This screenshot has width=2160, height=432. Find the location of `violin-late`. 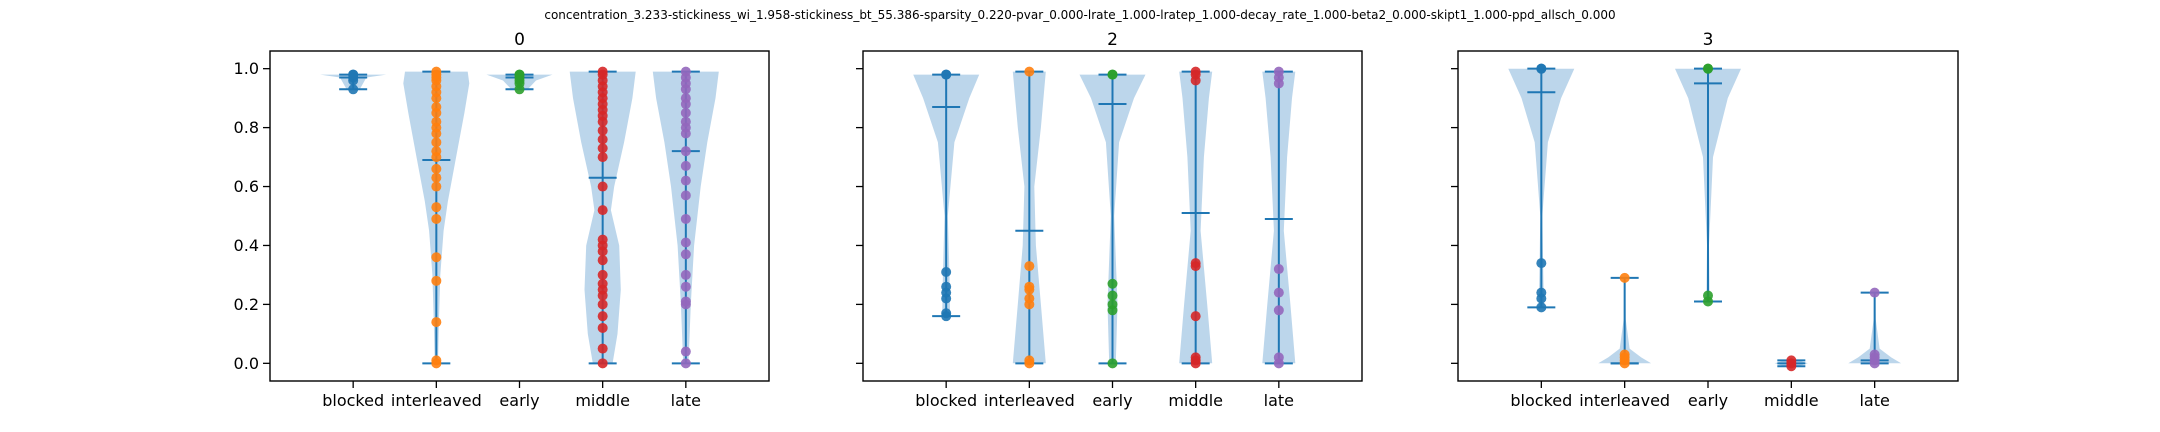

violin-late is located at coordinates (1279, 217).